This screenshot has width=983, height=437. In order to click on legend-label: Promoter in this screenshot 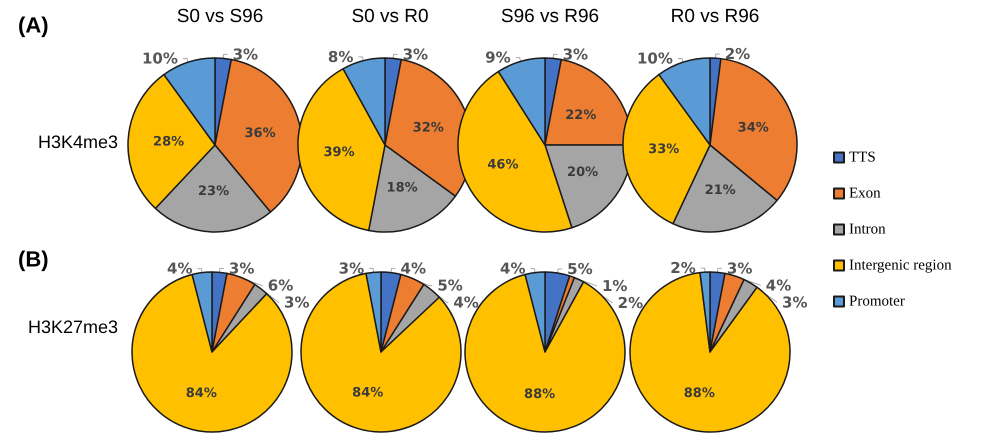, I will do `click(877, 302)`.